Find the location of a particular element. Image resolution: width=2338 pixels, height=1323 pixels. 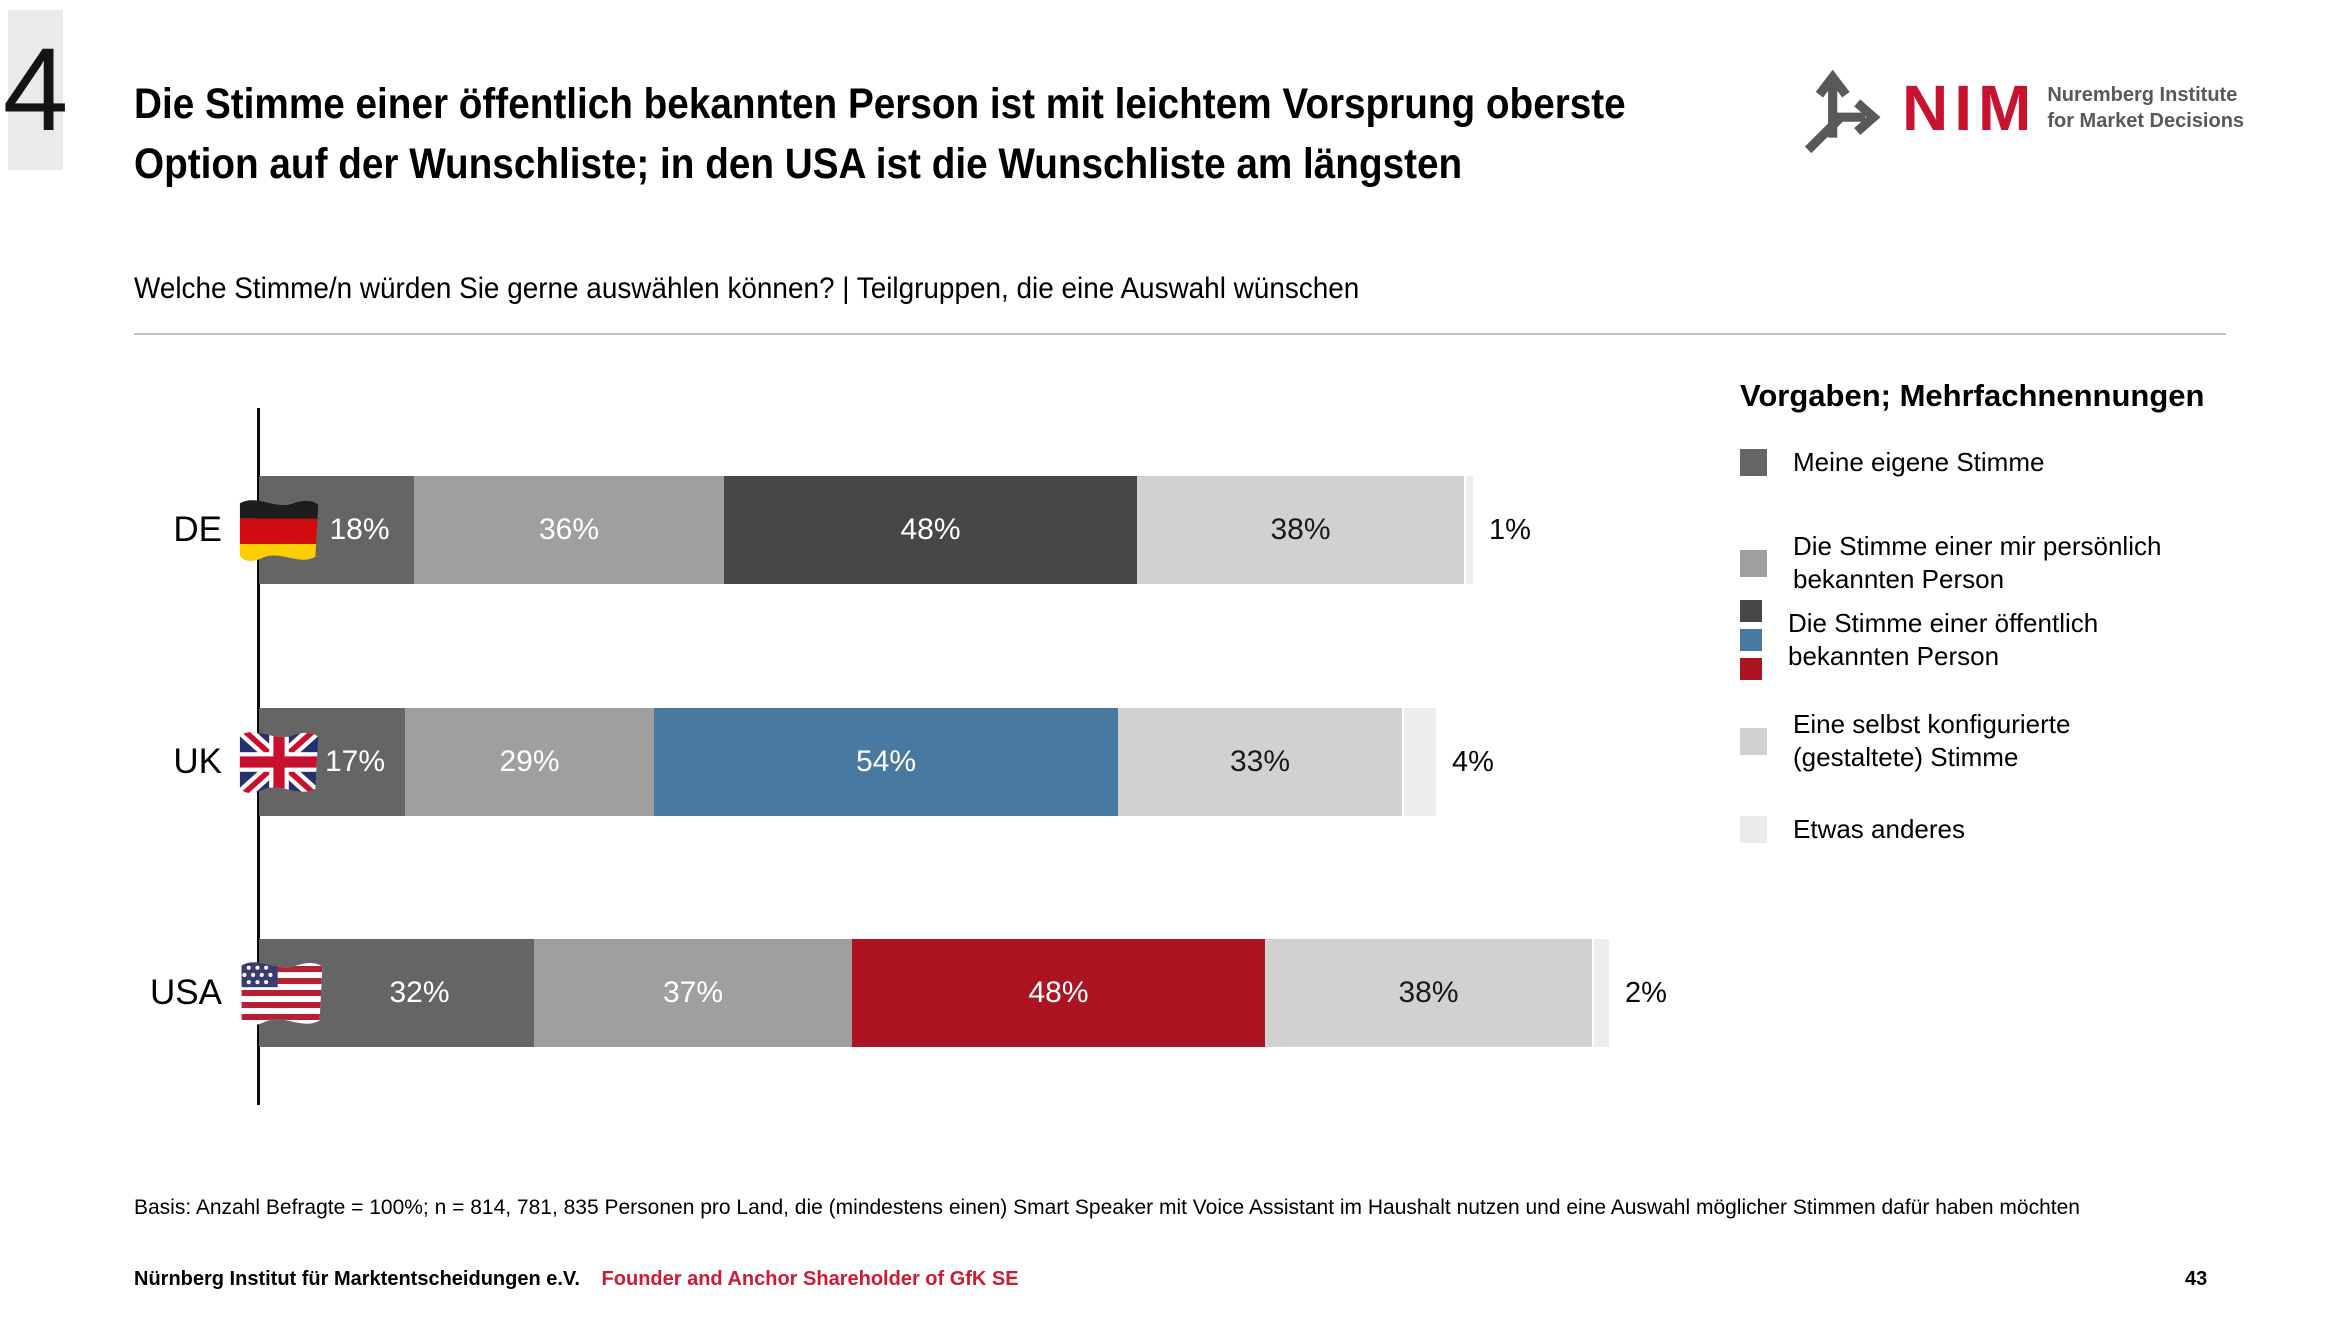

country-label-uk: UK is located at coordinates (197, 761).